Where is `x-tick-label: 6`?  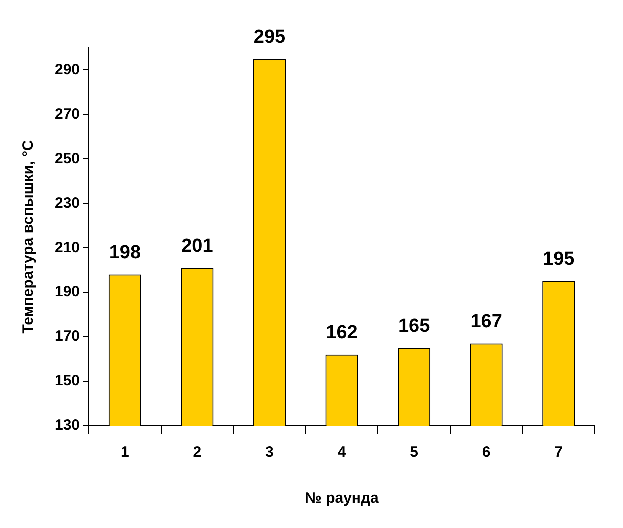 x-tick-label: 6 is located at coordinates (486, 453).